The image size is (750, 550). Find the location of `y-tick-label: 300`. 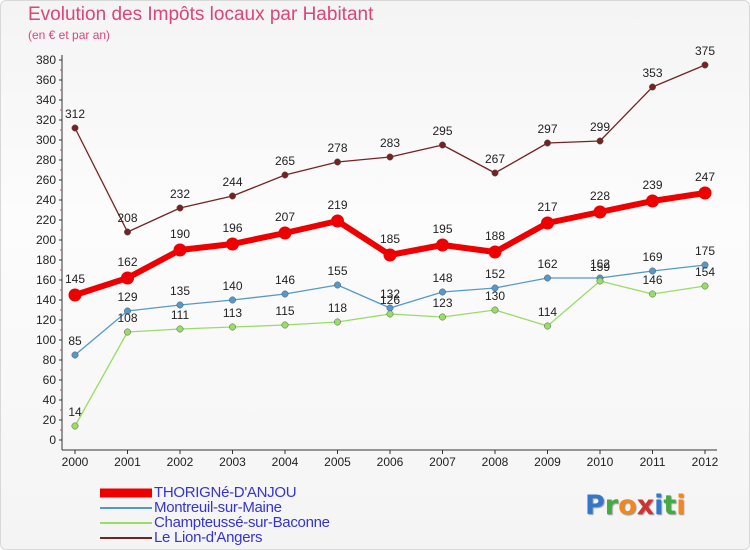

y-tick-label: 300 is located at coordinates (46, 140).